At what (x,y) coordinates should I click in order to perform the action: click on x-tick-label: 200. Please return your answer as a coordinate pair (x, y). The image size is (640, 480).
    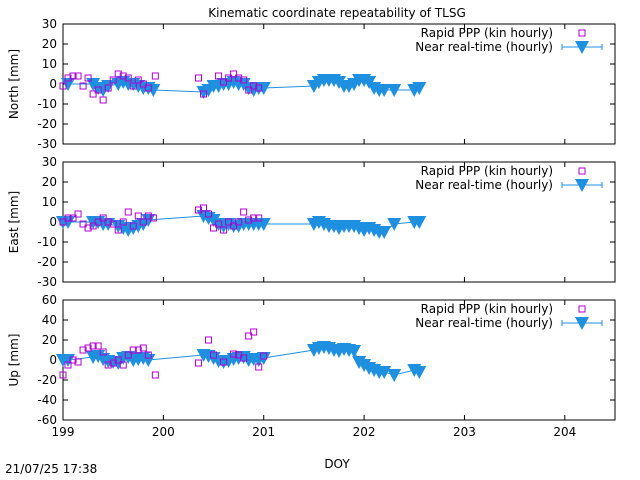
    Looking at the image, I should click on (163, 432).